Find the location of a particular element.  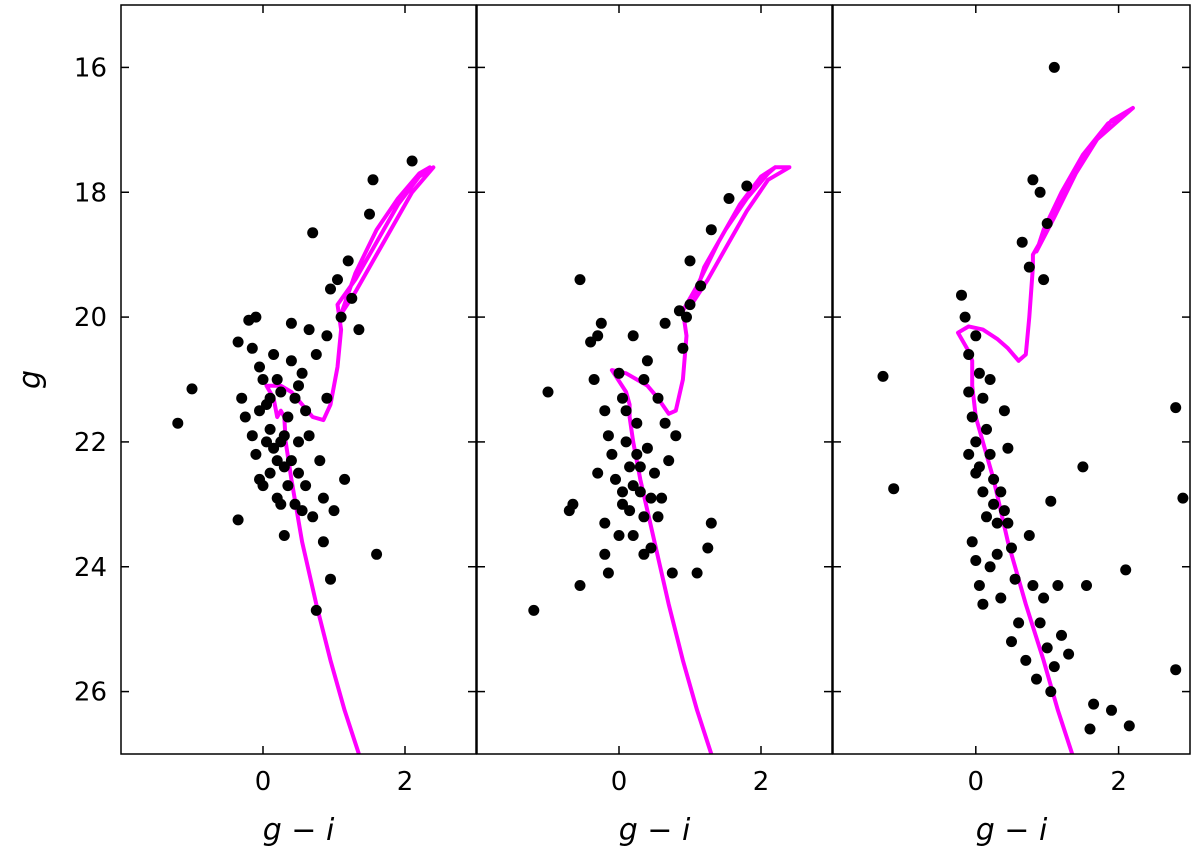

isochrone-line is located at coordinates (1045, 430).